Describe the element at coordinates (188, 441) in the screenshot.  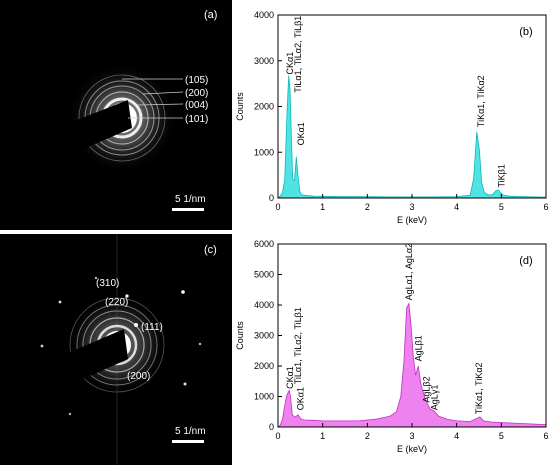
I see `scale-bar-c` at that location.